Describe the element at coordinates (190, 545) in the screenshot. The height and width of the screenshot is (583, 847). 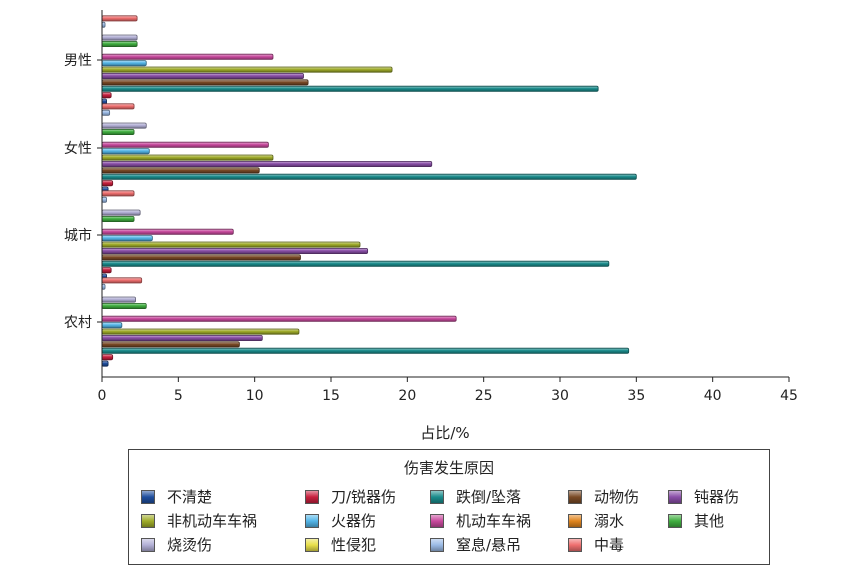
I see `legend-label: 烧烫伤` at that location.